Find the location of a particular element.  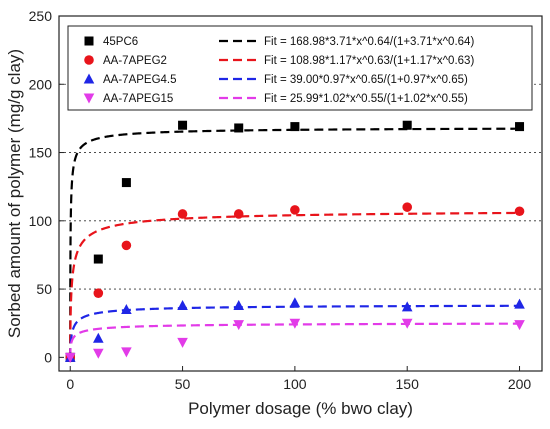

legend-marker-45PC6 is located at coordinates (89, 41).